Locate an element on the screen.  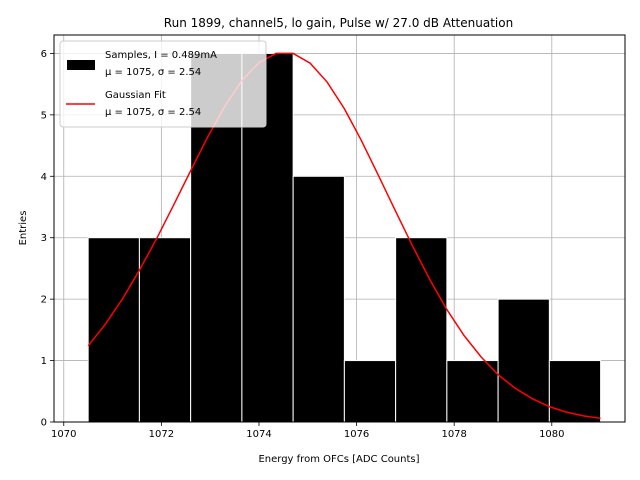
legend-stats-gaussian-fit: μ = 1075, σ = 2.54 is located at coordinates (153, 112).